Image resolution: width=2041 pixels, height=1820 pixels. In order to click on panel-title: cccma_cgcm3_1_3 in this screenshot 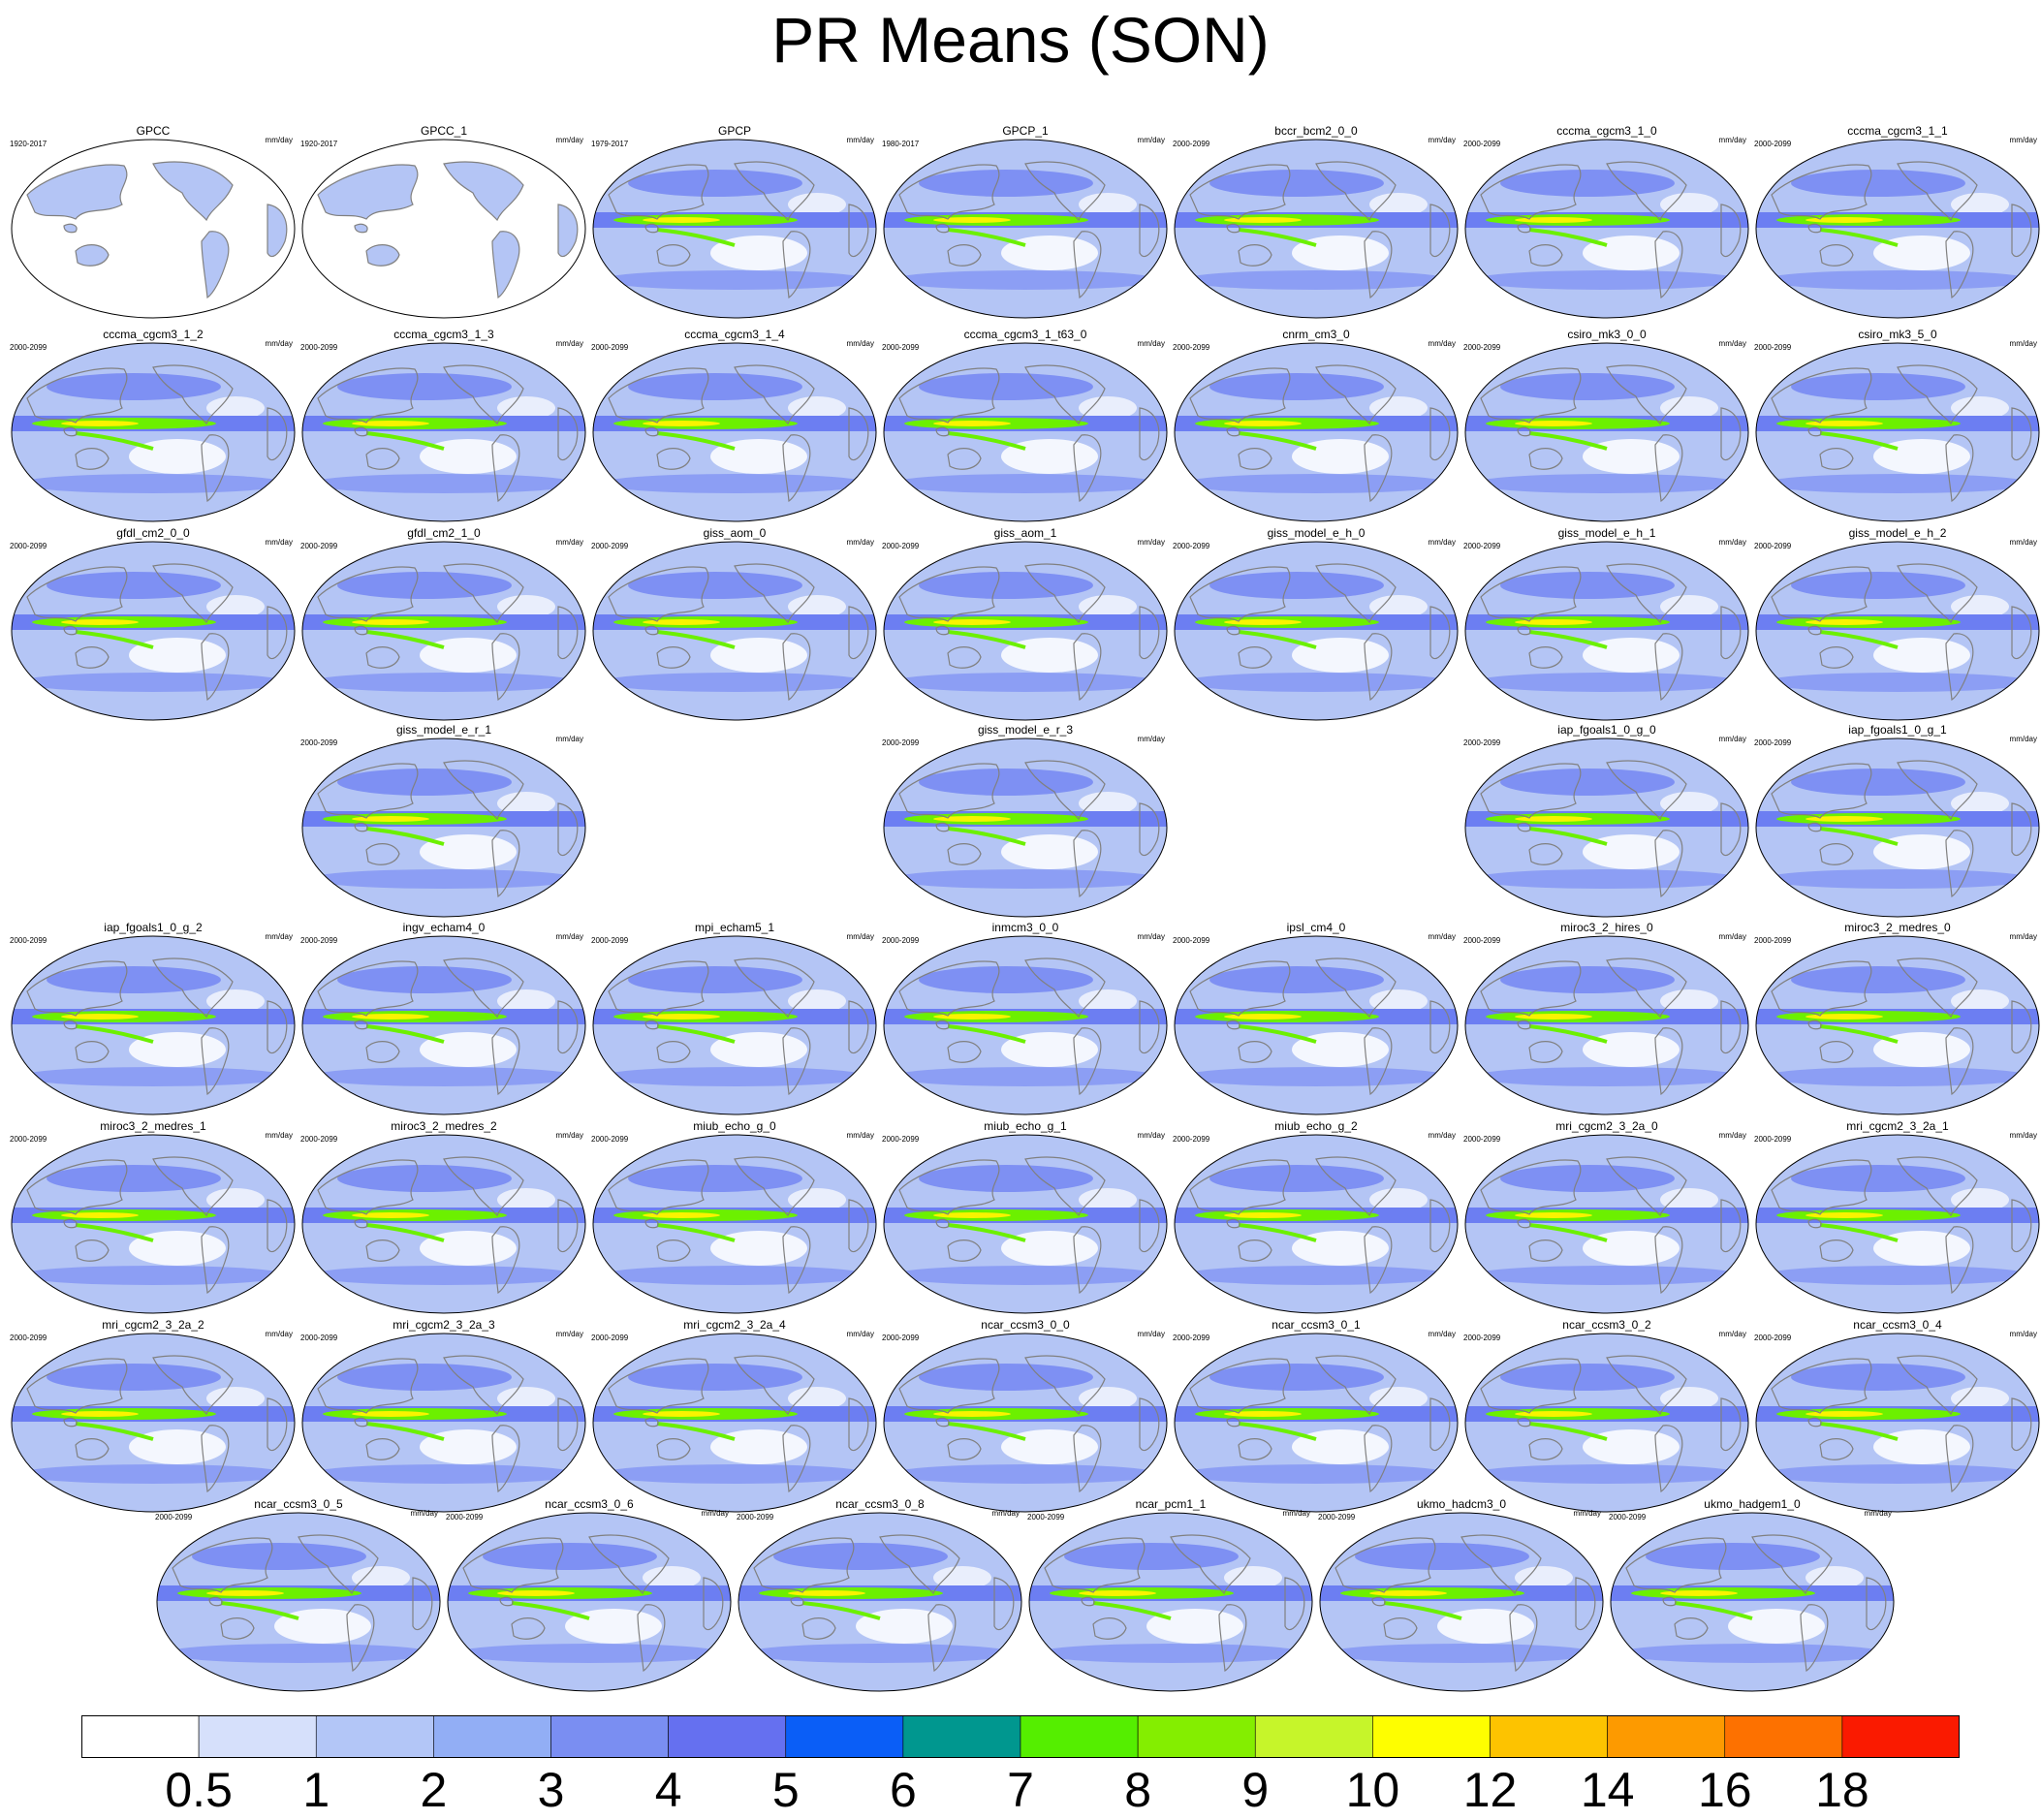, I will do `click(443, 335)`.